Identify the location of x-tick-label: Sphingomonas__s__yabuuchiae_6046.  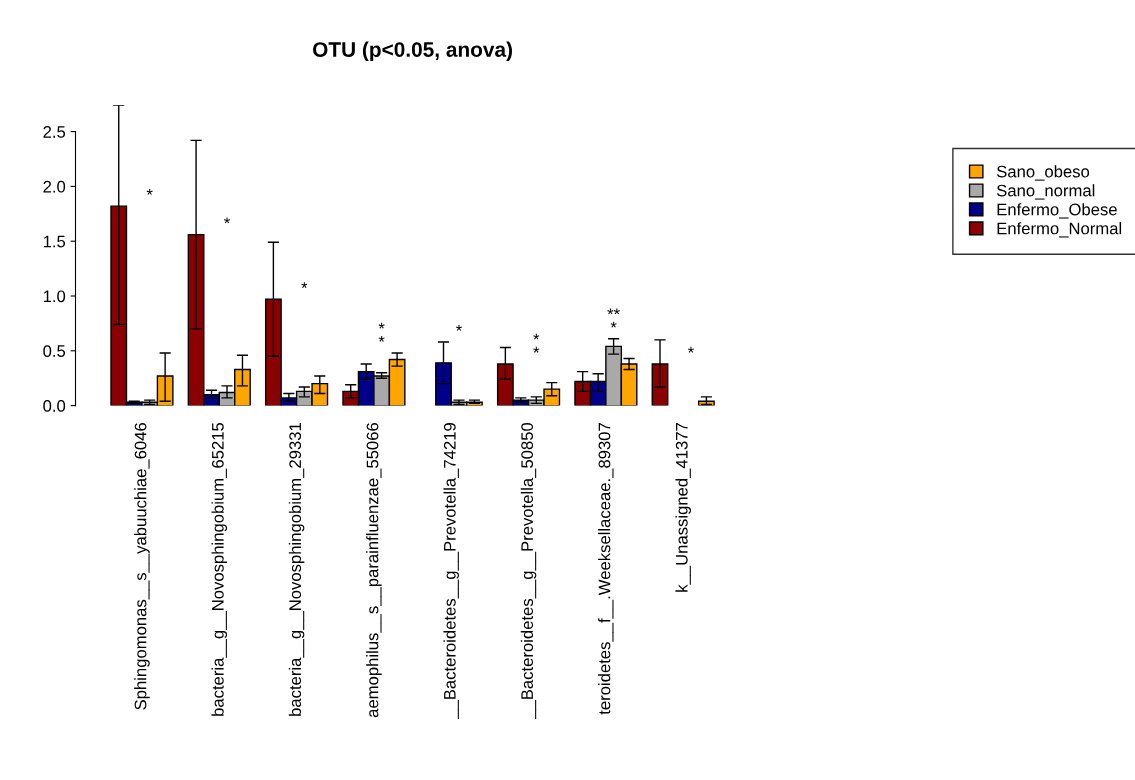
(142, 566).